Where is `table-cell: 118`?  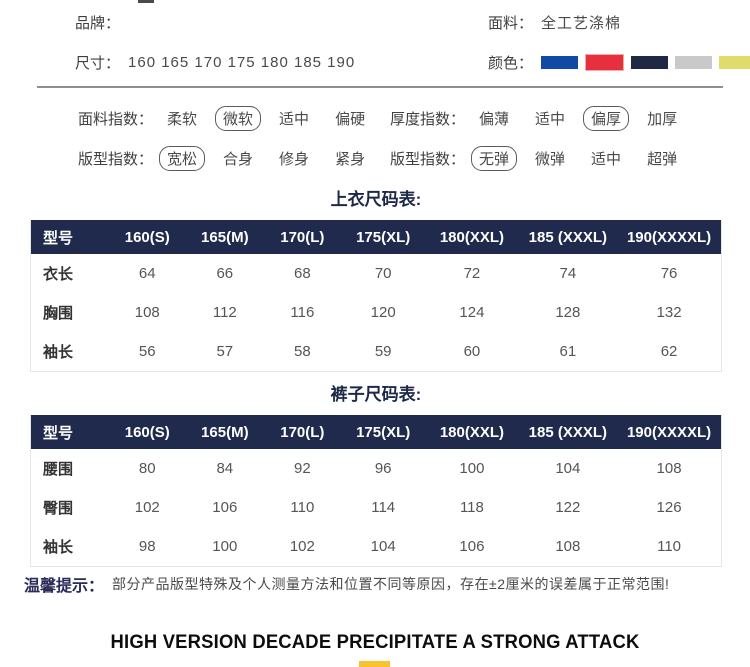
table-cell: 118 is located at coordinates (471, 507).